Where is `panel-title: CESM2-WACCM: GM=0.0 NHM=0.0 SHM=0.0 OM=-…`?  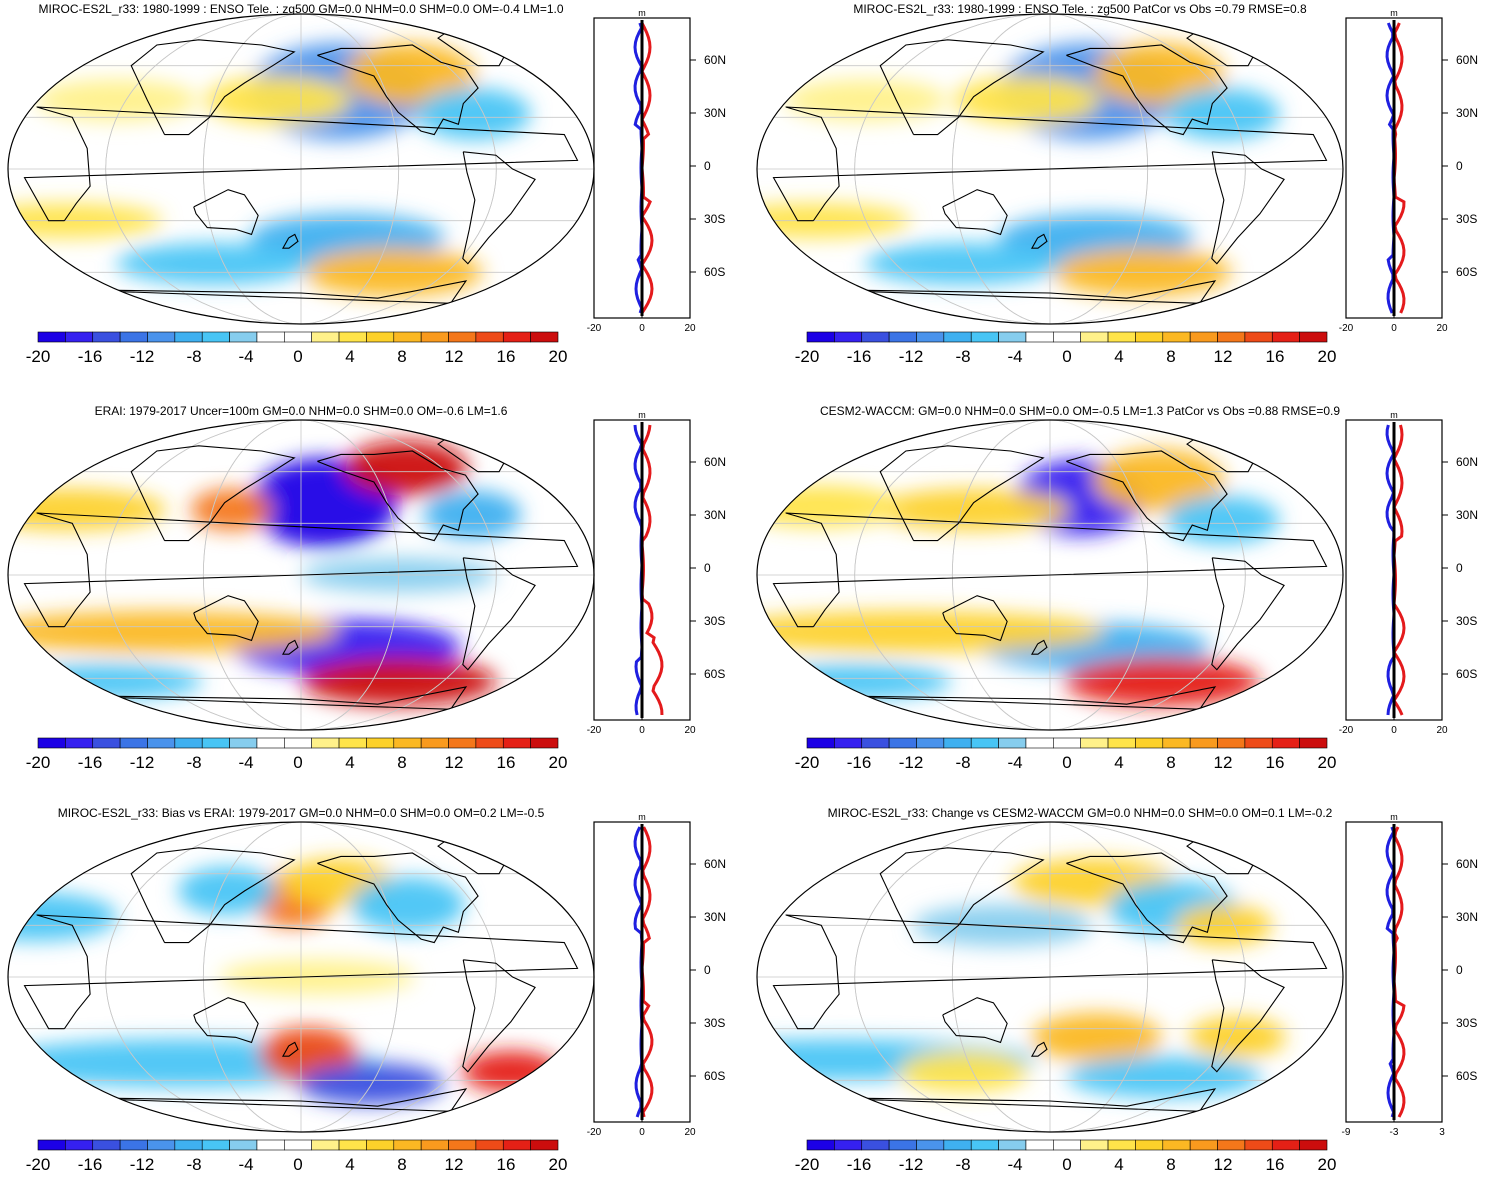 panel-title: CESM2-WACCM: GM=0.0 NHM=0.0 SHM=0.0 OM=-… is located at coordinates (1080, 411).